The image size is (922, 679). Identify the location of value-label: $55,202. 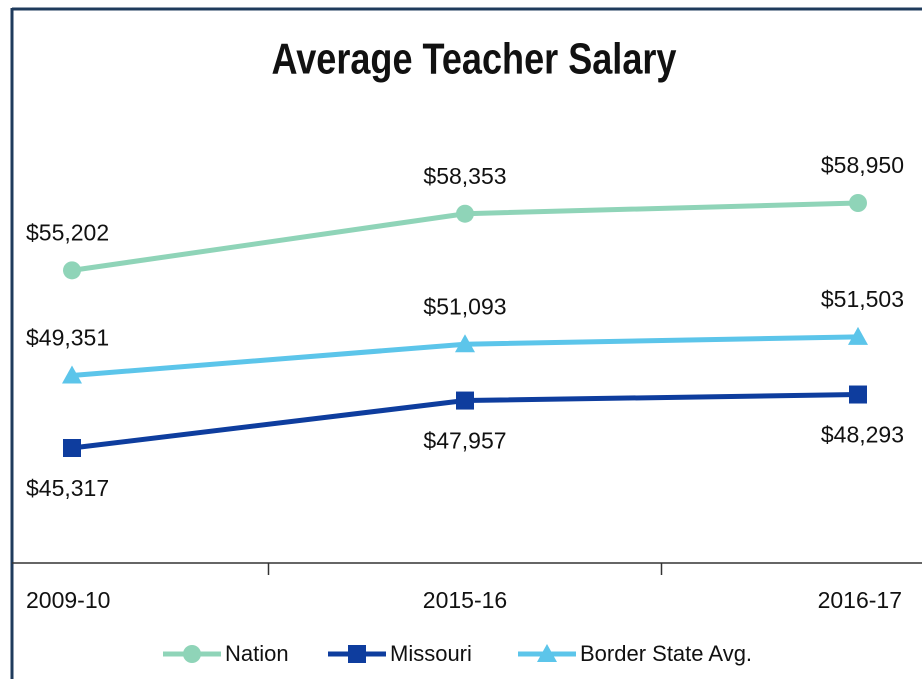
(67, 232).